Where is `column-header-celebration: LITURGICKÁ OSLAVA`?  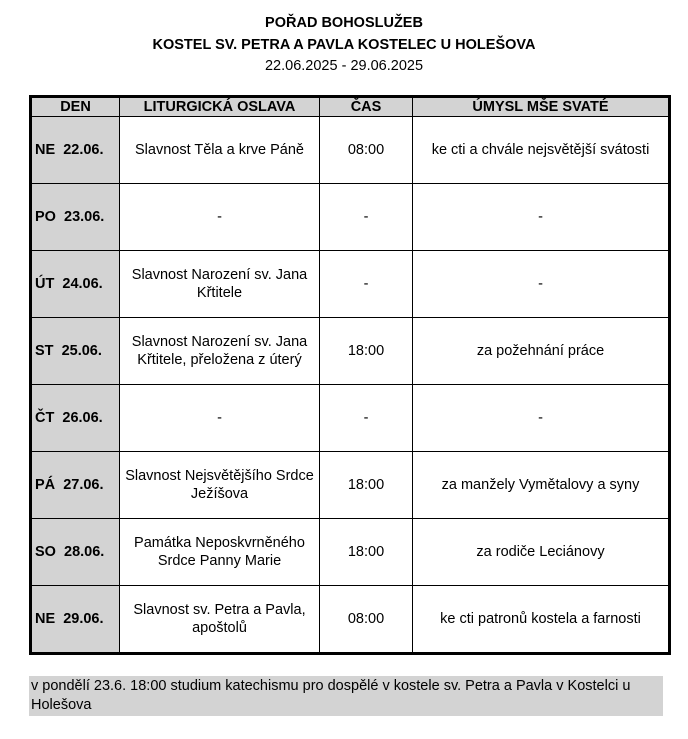
column-header-celebration: LITURGICKÁ OSLAVA is located at coordinates (219, 106).